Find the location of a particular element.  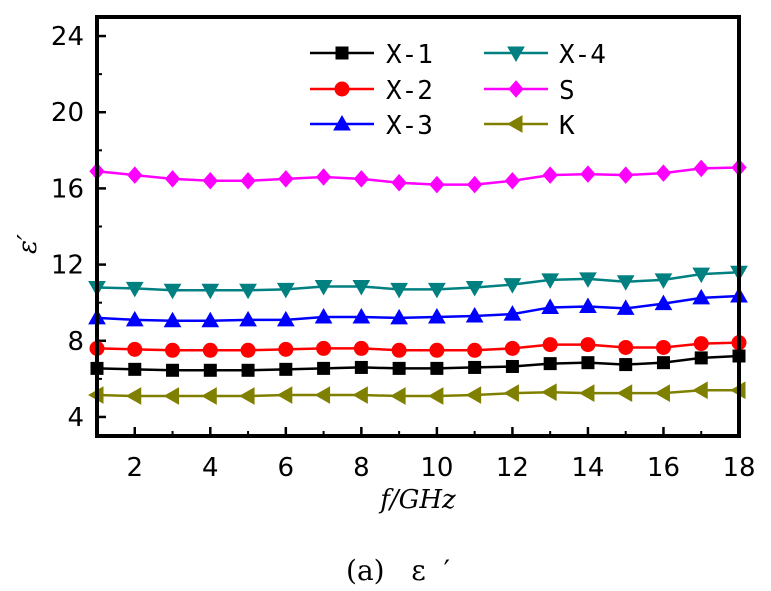

y-tick-label: 4 is located at coordinates (75, 418).